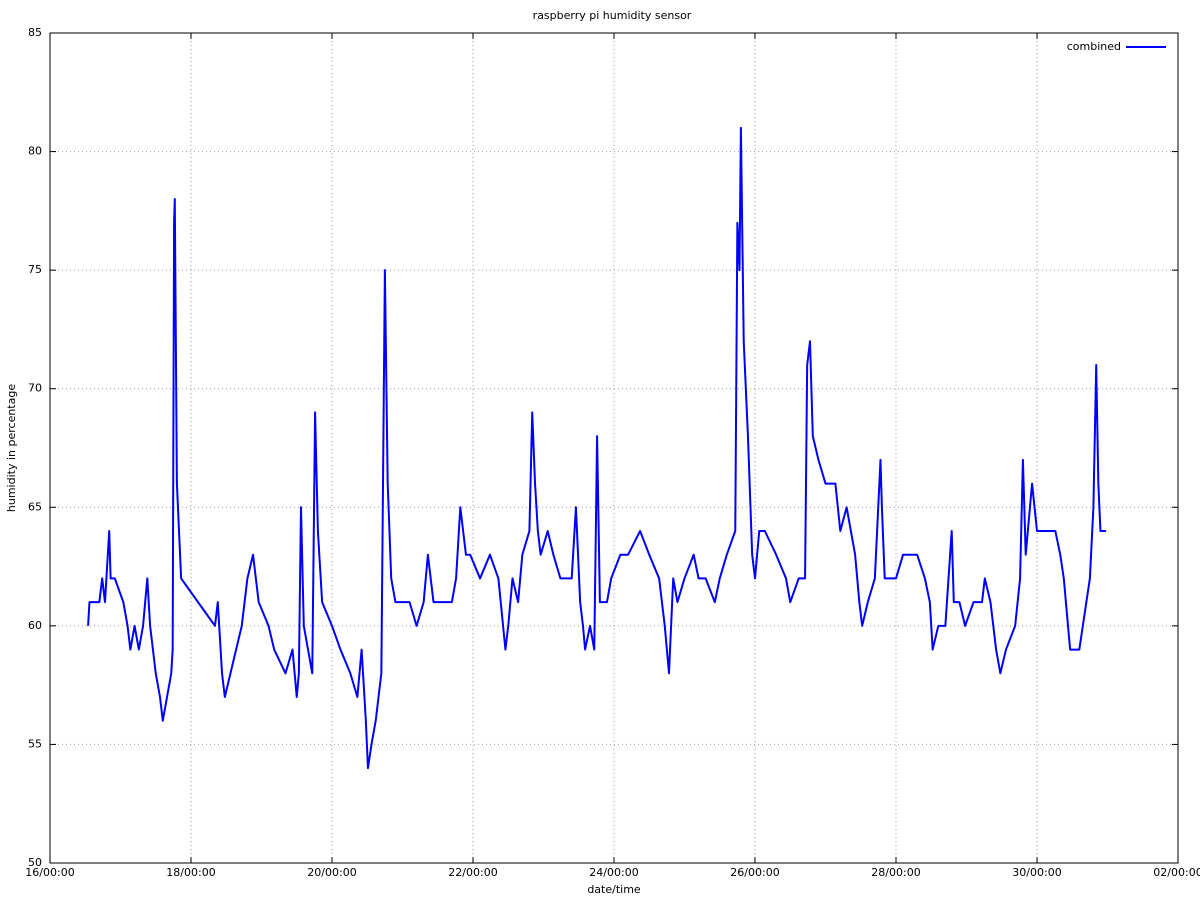  Describe the element at coordinates (35, 743) in the screenshot. I see `y-tick-label: 55` at that location.